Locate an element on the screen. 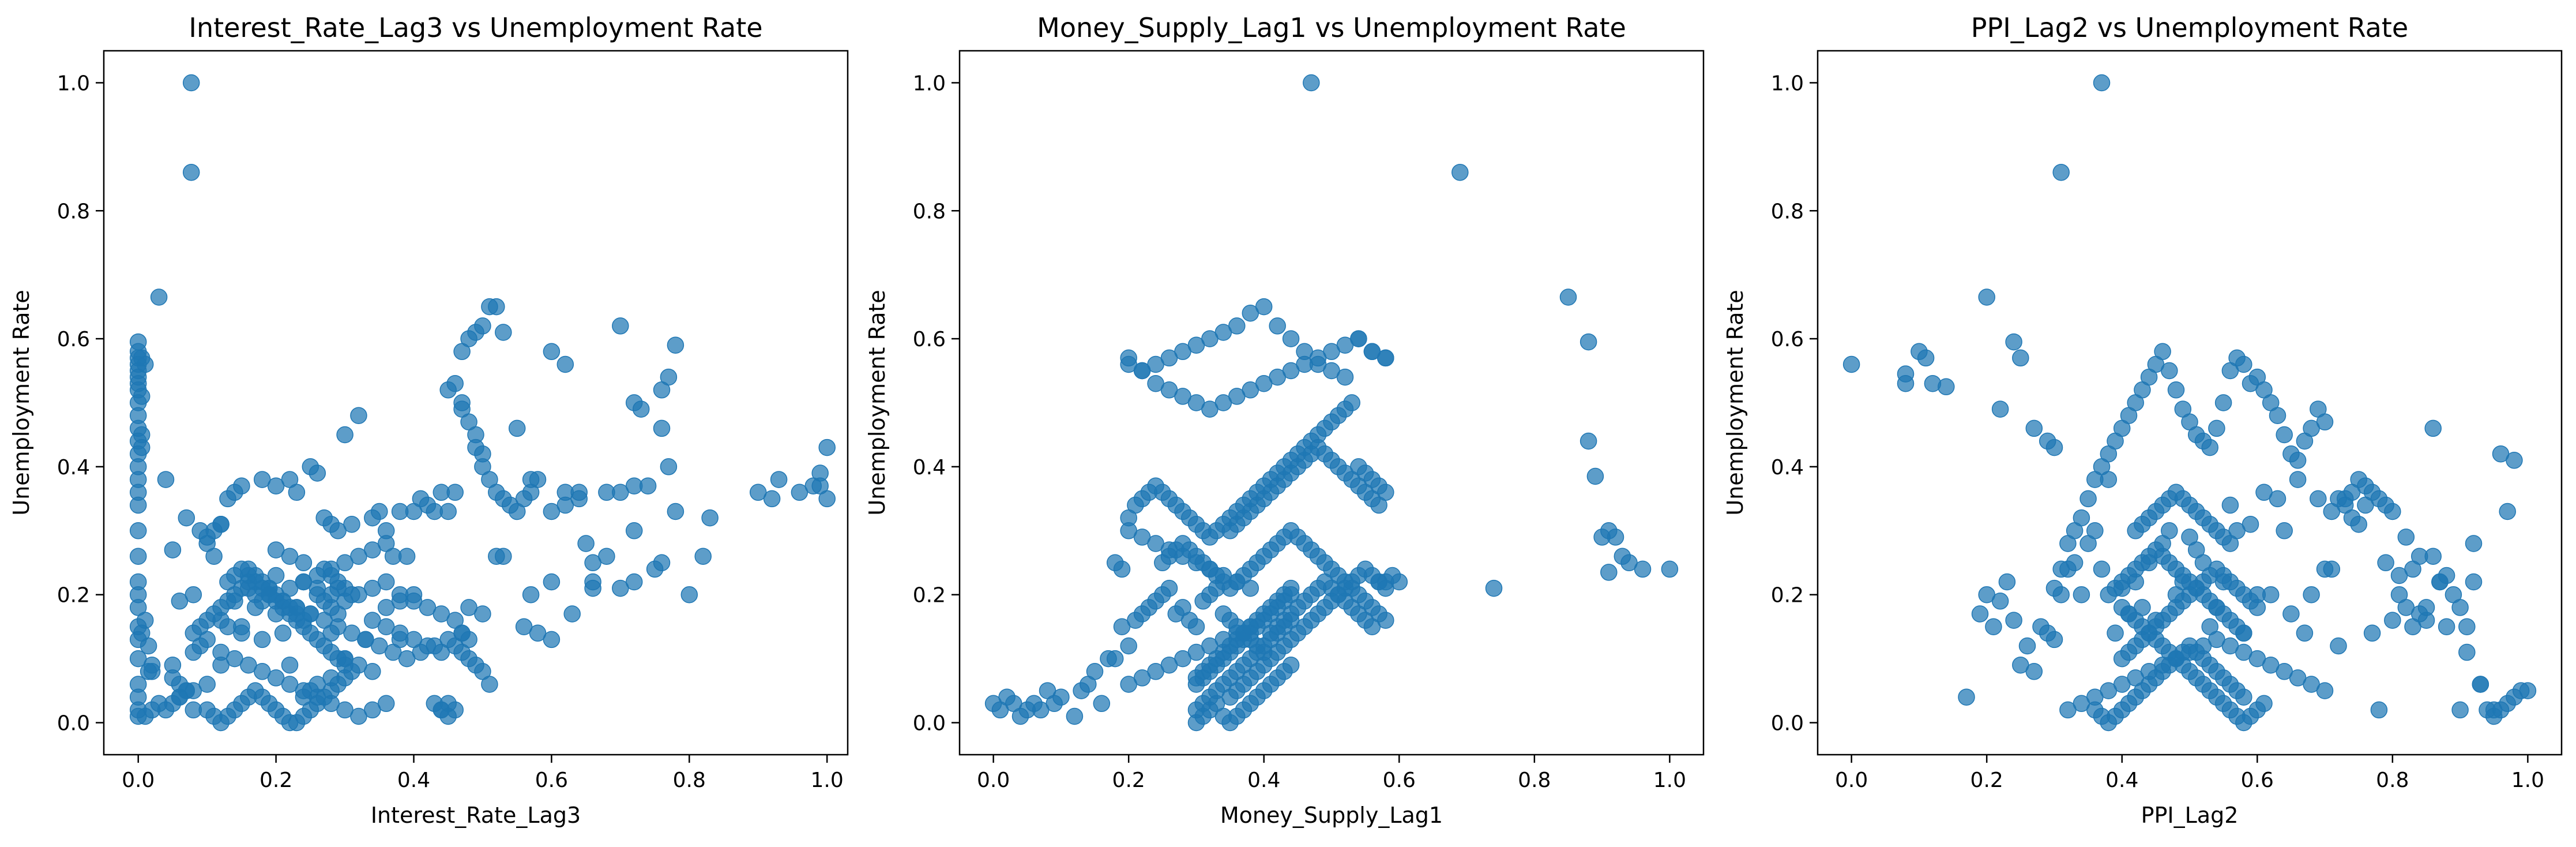 The width and height of the screenshot is (2576, 847). x-tick-label: 0.0 is located at coordinates (1851, 781).